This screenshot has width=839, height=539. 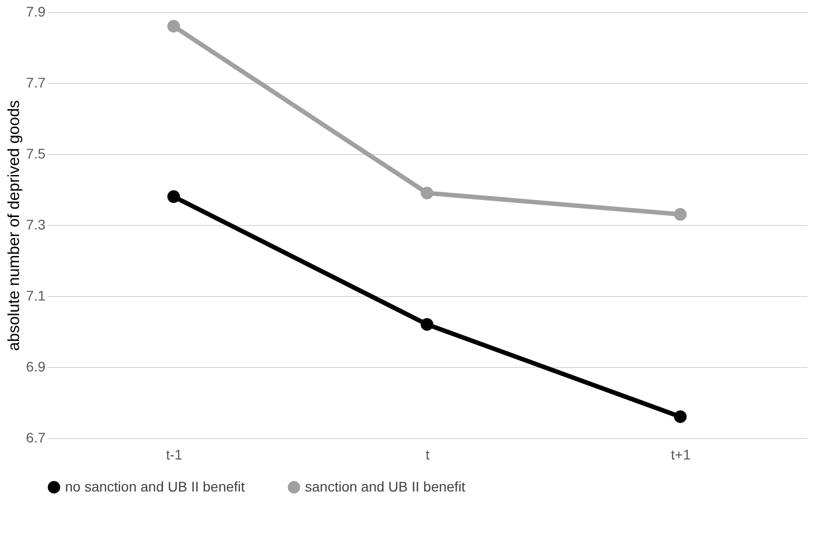 What do you see at coordinates (174, 454) in the screenshot?
I see `x-tick-label: t-1` at bounding box center [174, 454].